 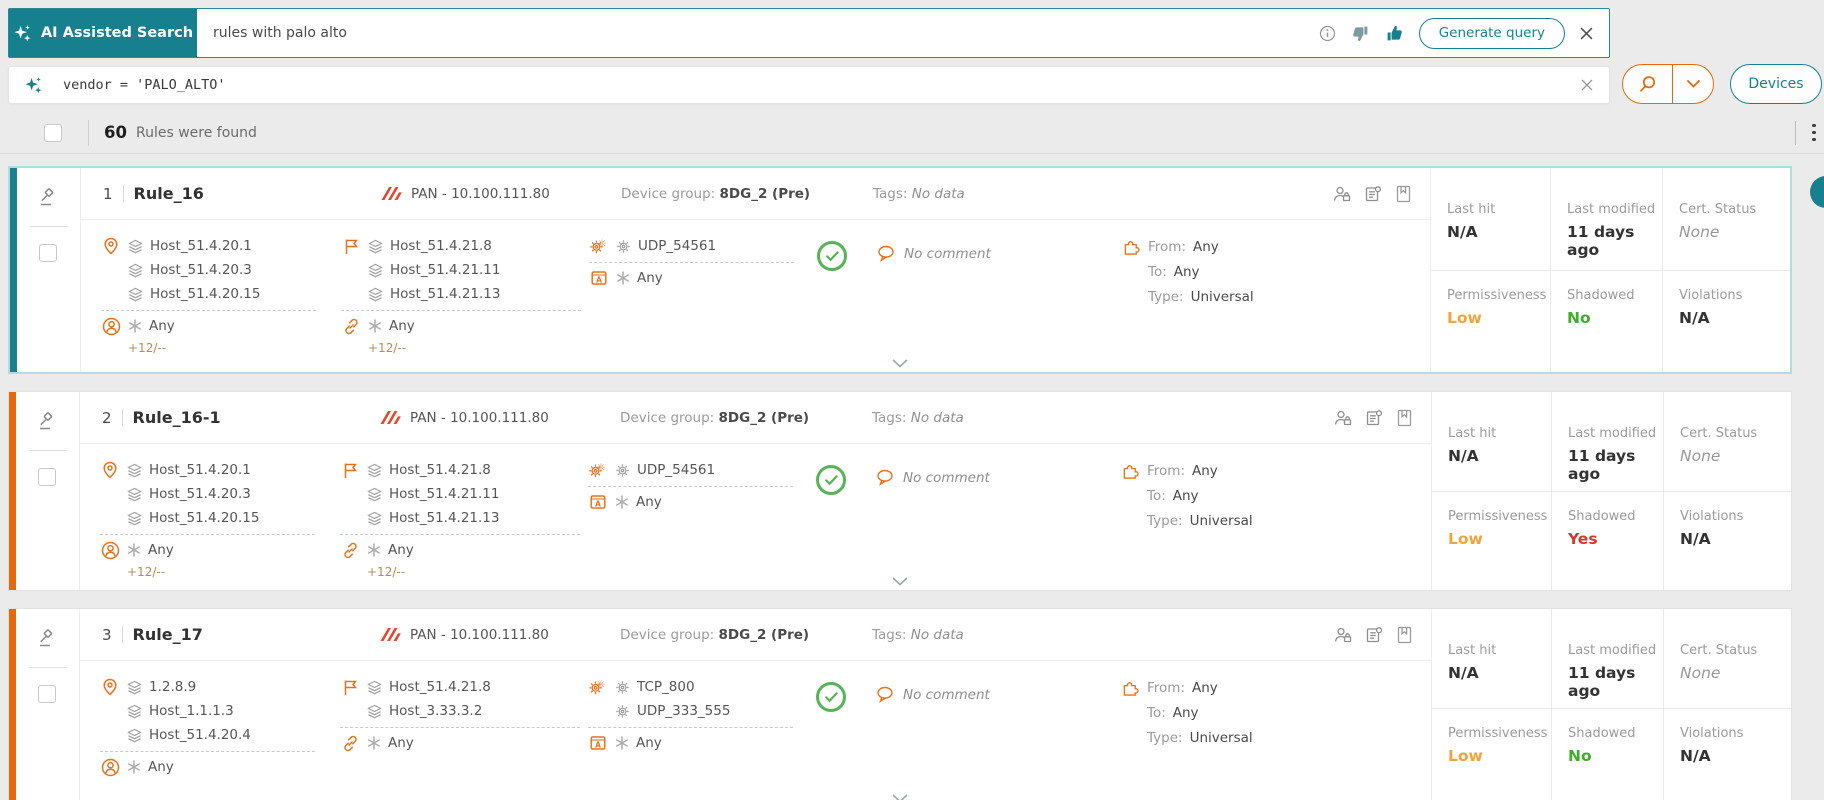 I want to click on search-options-chevron-icon, so click(x=1693, y=84).